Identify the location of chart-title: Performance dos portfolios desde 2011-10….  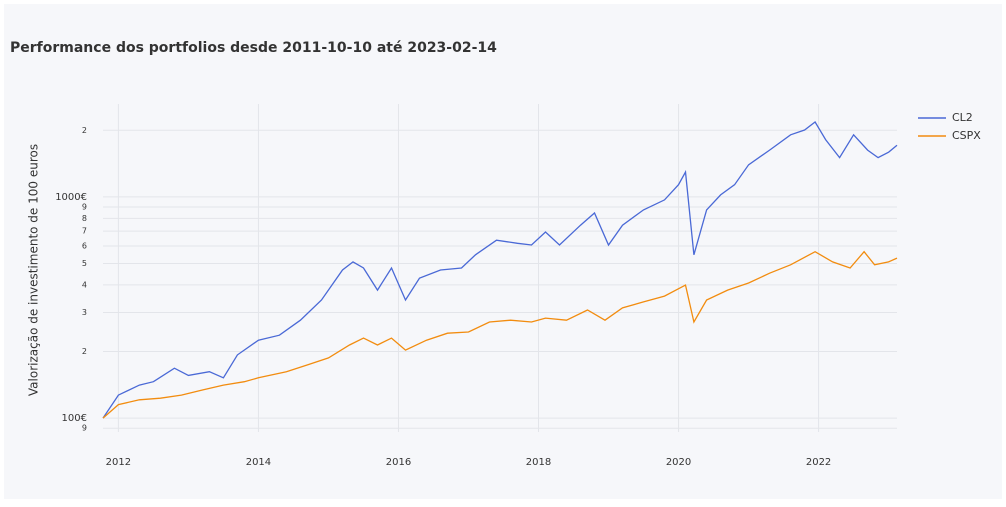
(253, 48).